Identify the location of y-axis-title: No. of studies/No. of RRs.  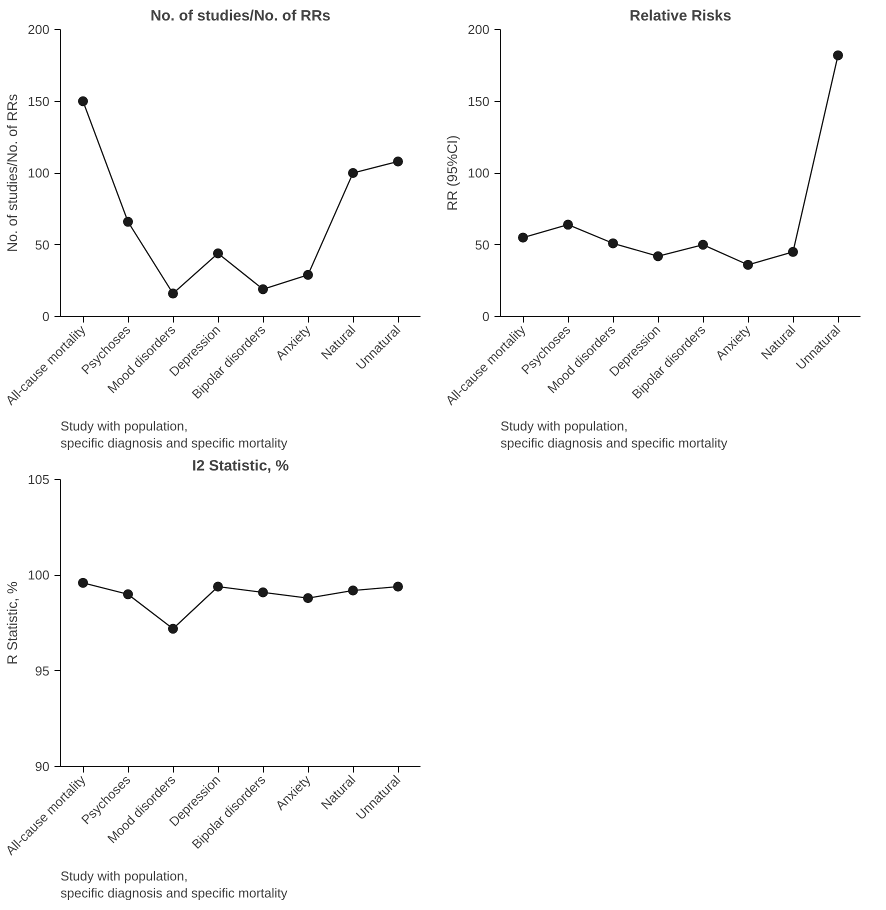
(12, 173).